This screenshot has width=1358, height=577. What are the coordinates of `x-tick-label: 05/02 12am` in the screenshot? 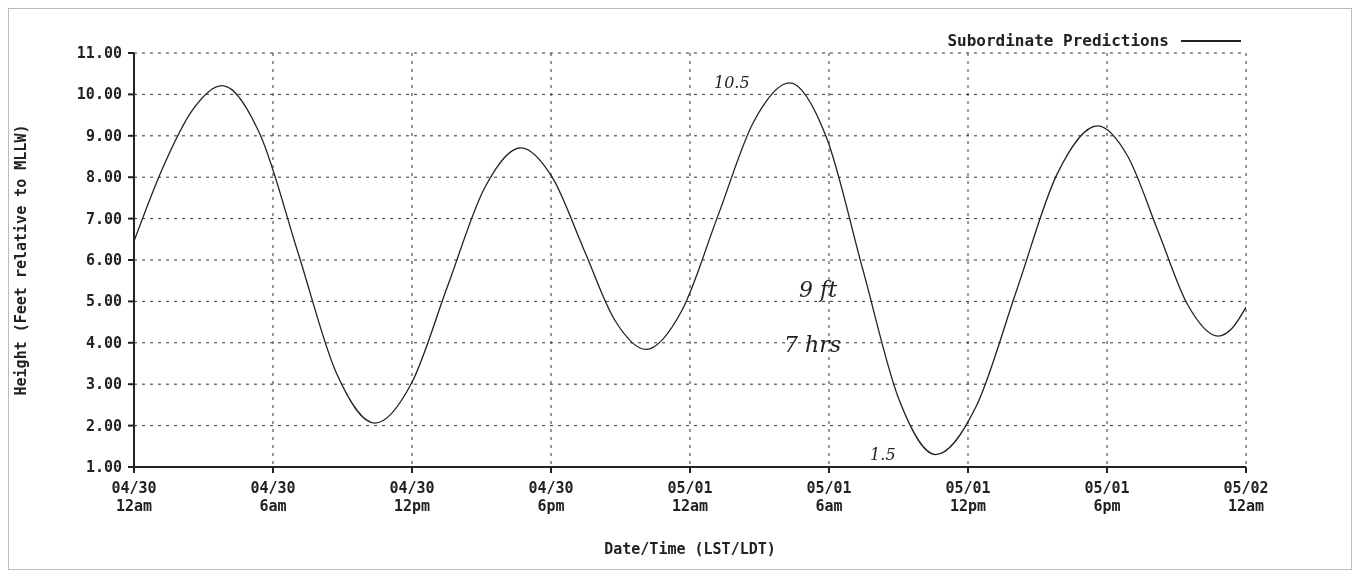 It's located at (1246, 497).